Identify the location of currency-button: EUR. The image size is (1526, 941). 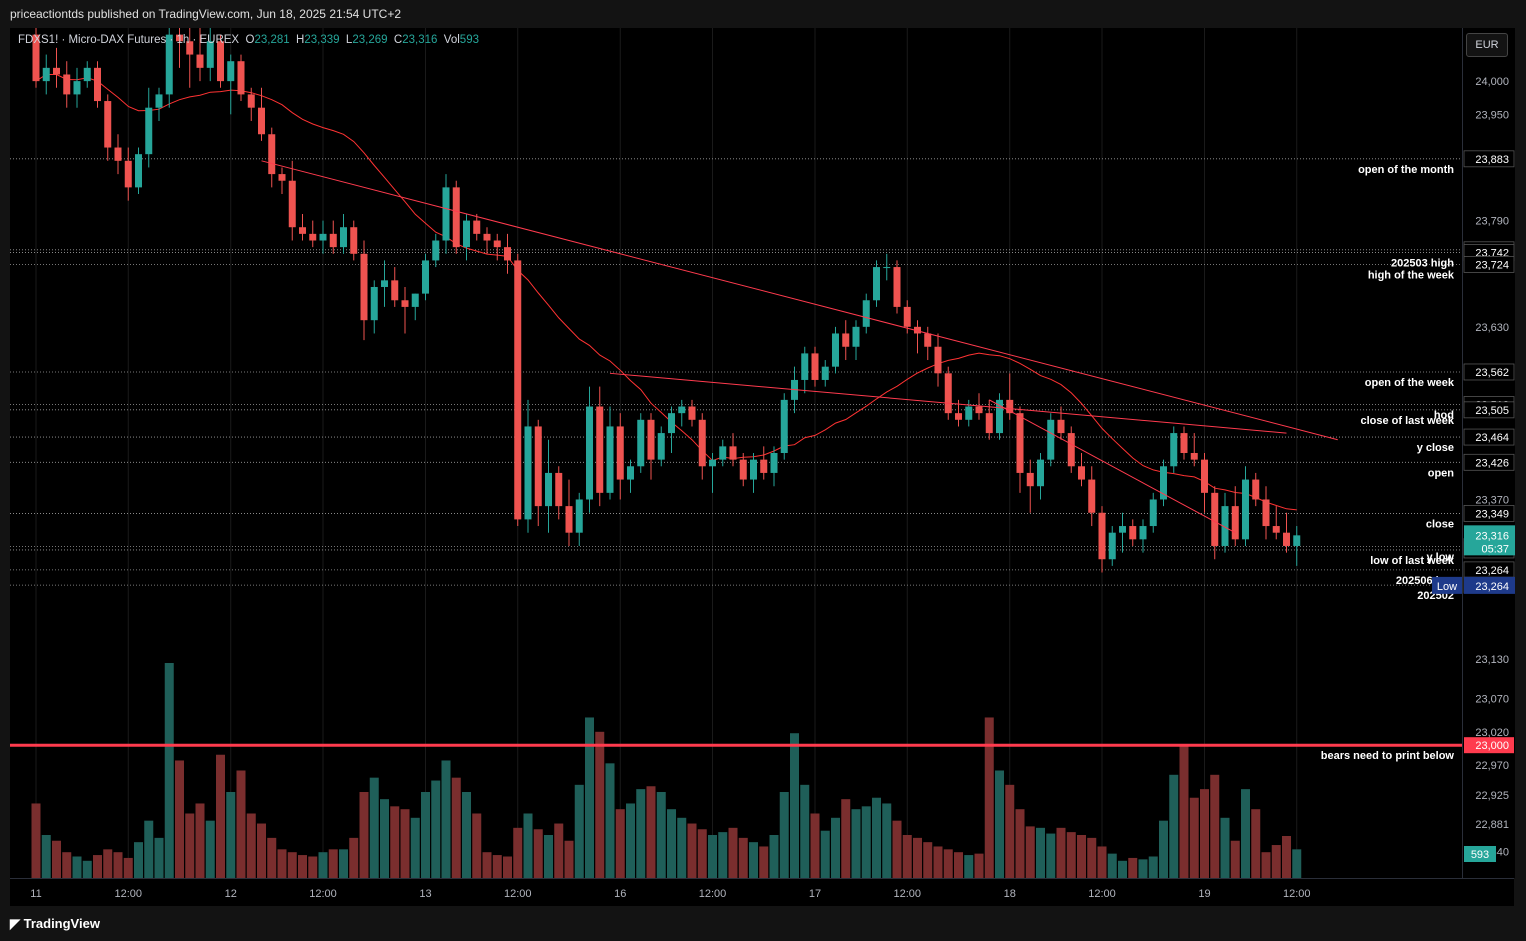
(1487, 45).